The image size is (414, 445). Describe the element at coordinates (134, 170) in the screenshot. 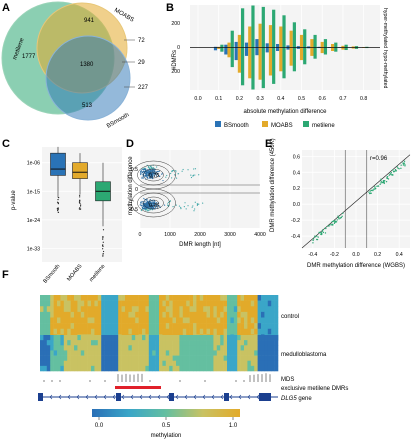

I see `panel-d-ytick-label: 0.5` at that location.